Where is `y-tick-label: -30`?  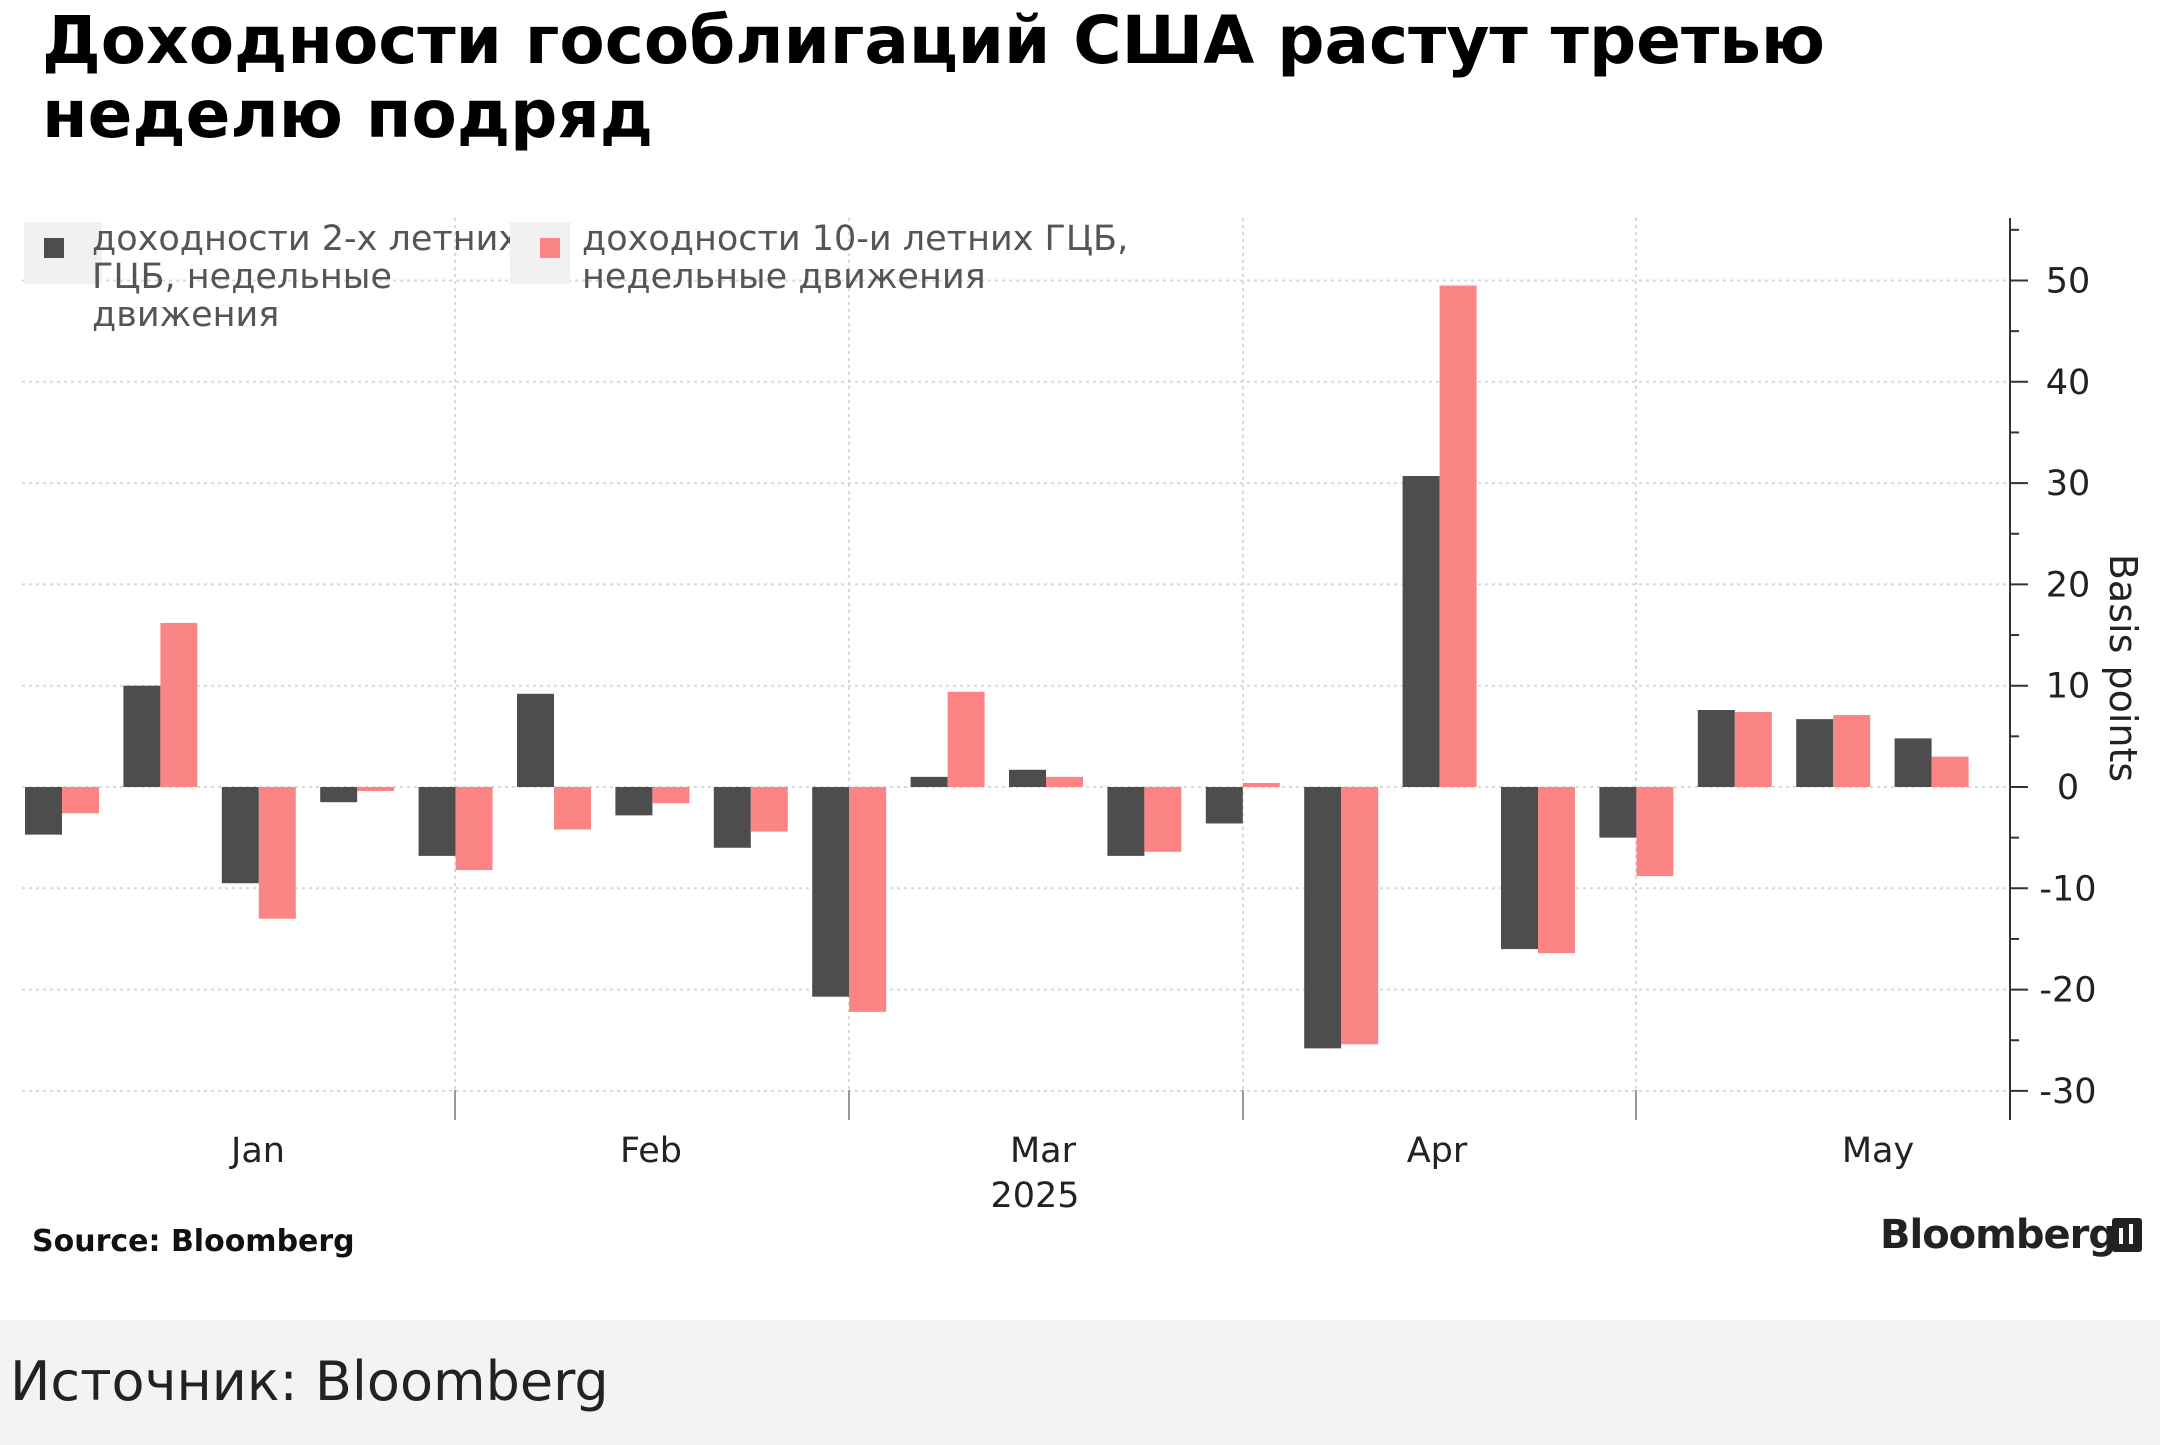 y-tick-label: -30 is located at coordinates (2067, 1092).